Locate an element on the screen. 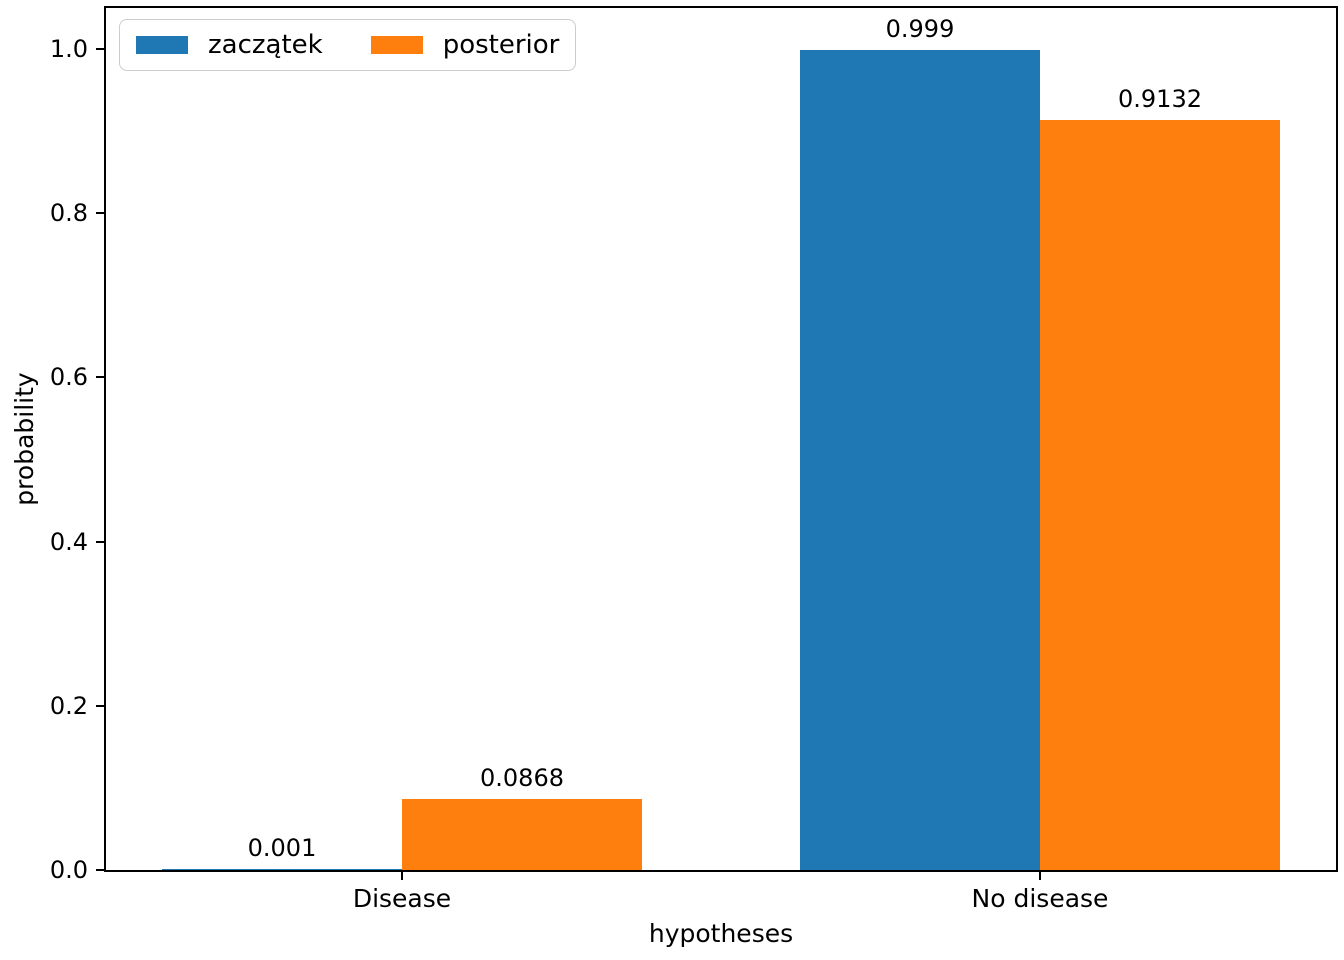 This screenshot has width=1344, height=960. x-tick-label: No disease is located at coordinates (1040, 898).